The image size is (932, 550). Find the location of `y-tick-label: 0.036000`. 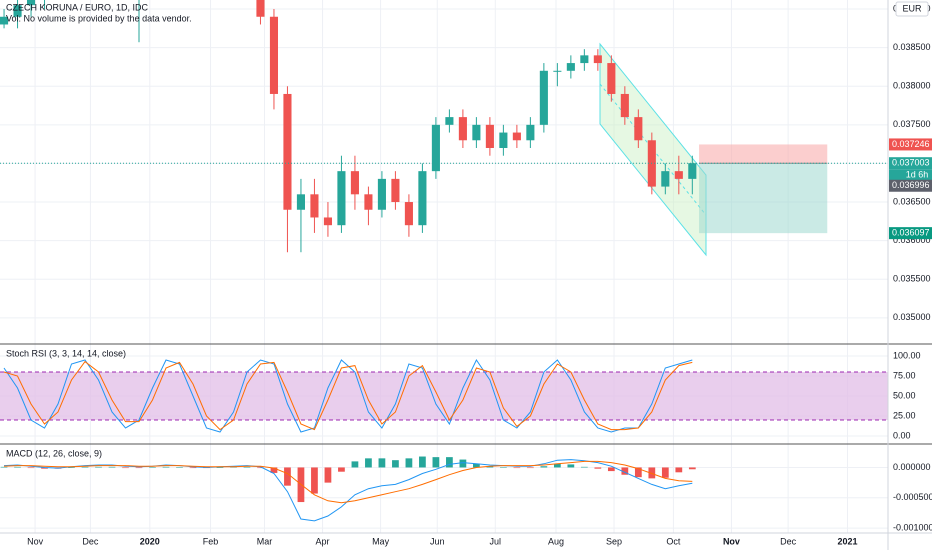

y-tick-label: 0.036000 is located at coordinates (912, 240).